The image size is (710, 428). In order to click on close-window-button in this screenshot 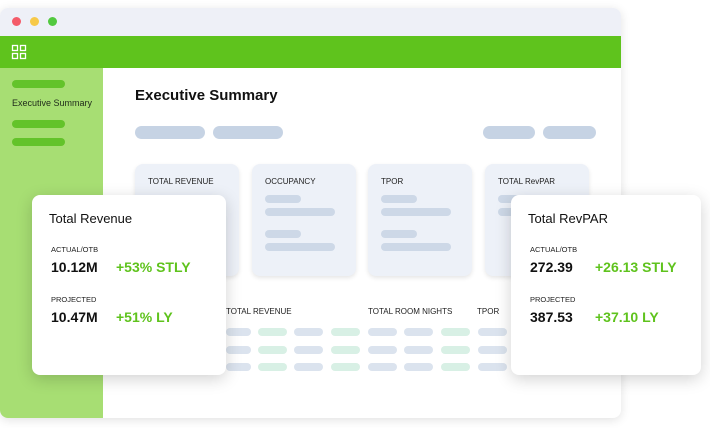, I will do `click(16, 21)`.